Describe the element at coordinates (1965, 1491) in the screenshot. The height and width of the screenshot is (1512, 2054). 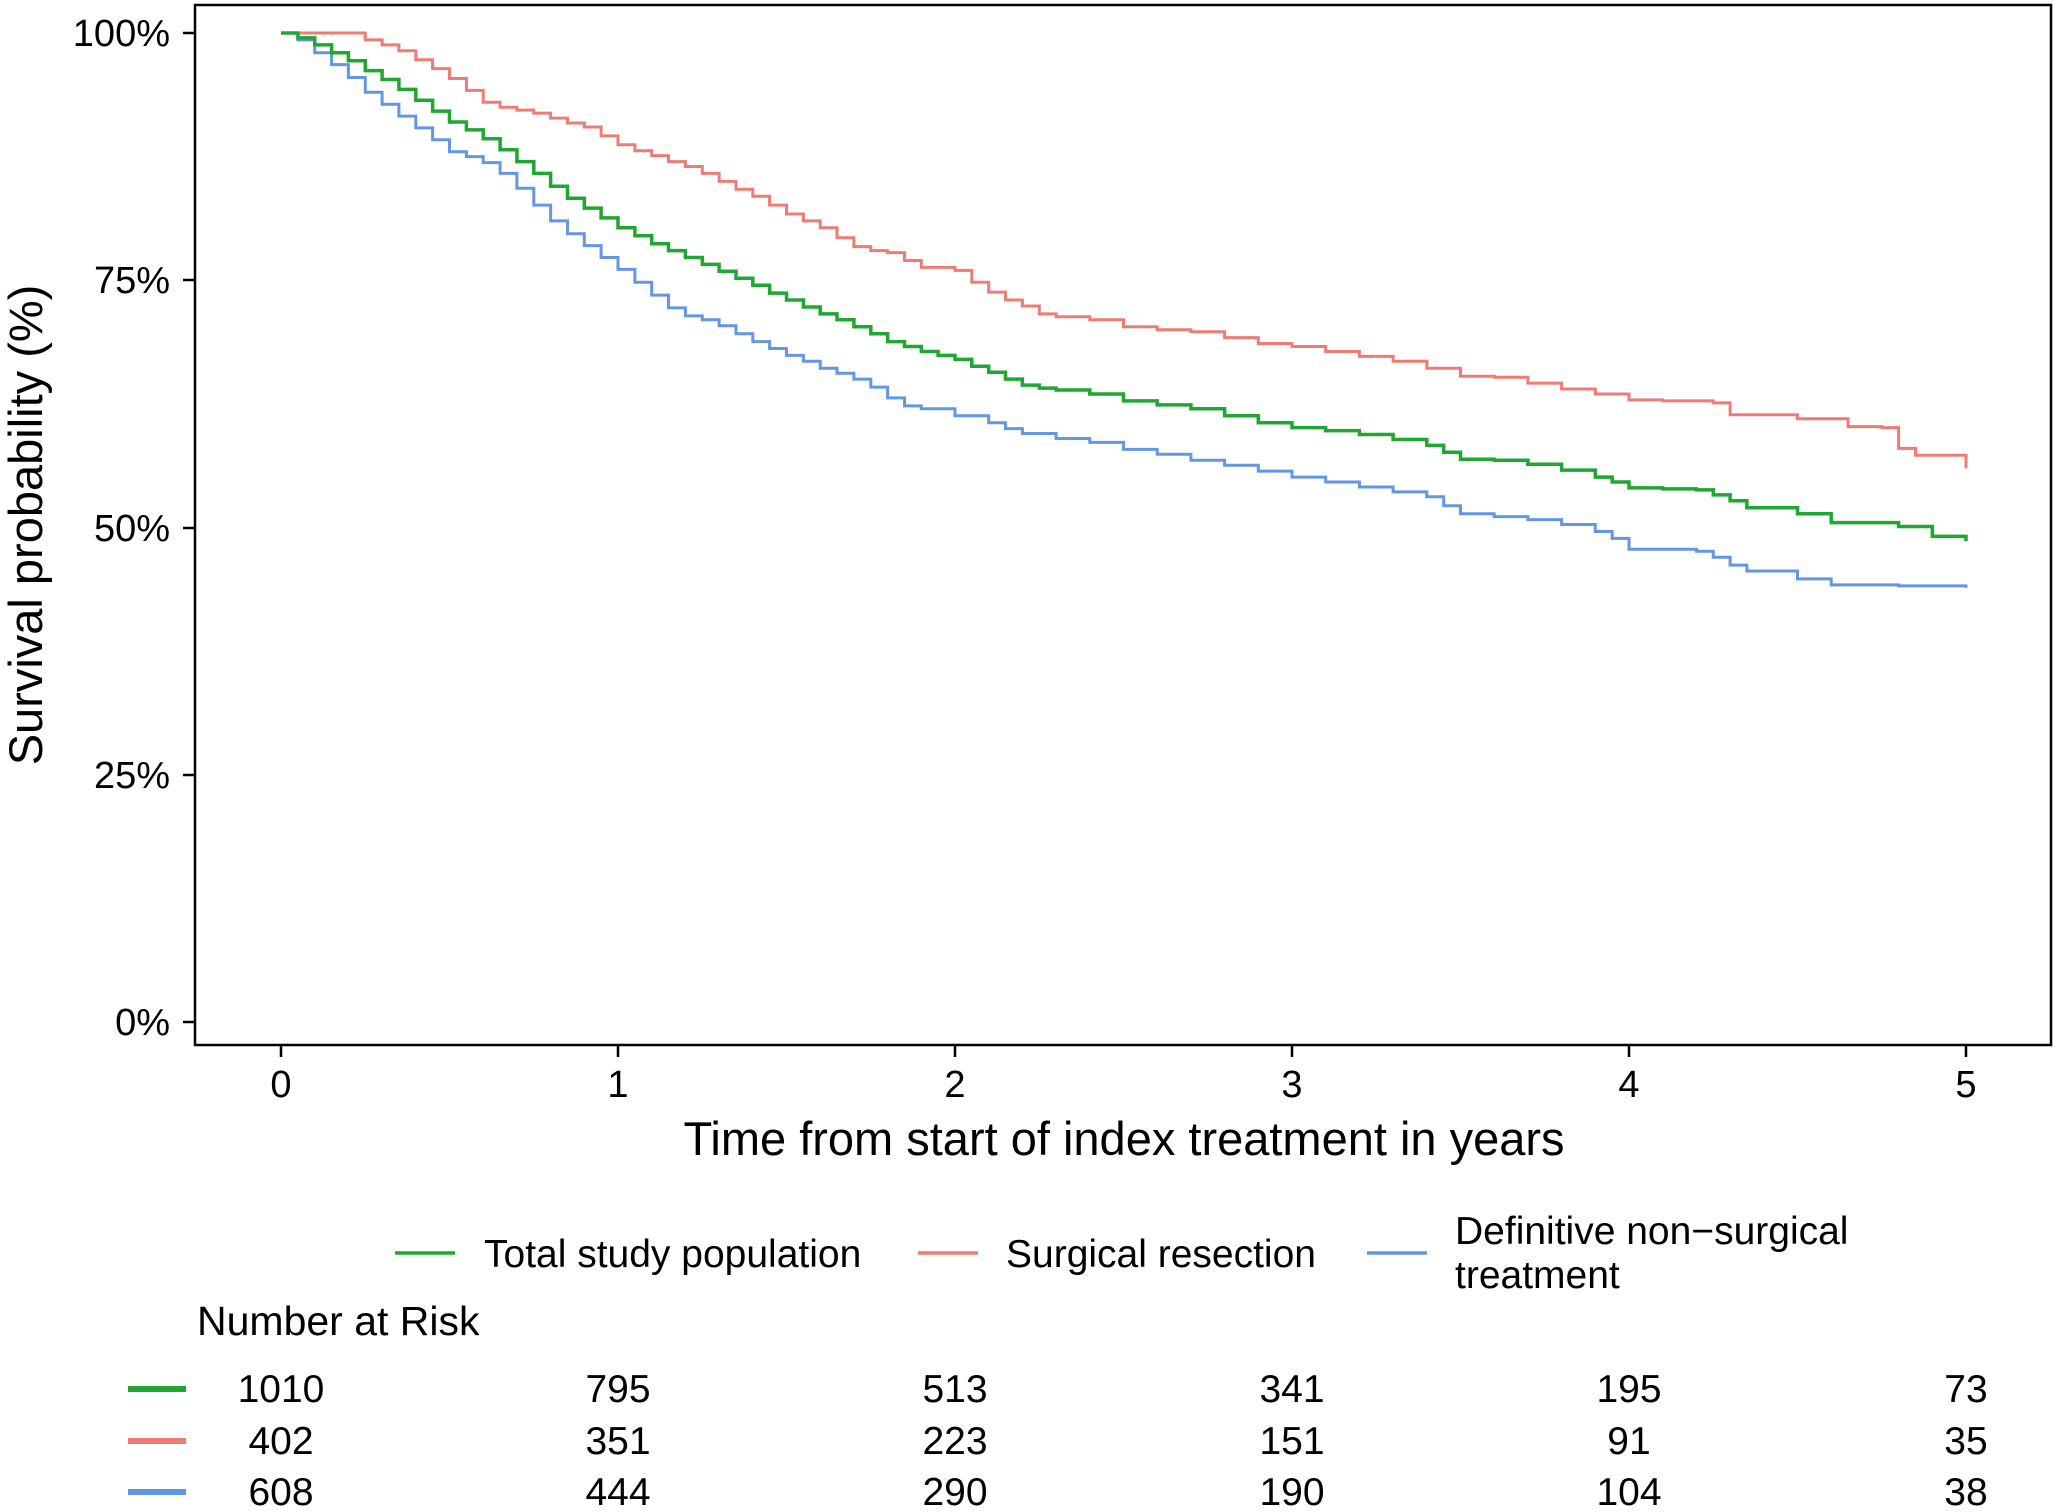
I see `risk-value: 38` at that location.